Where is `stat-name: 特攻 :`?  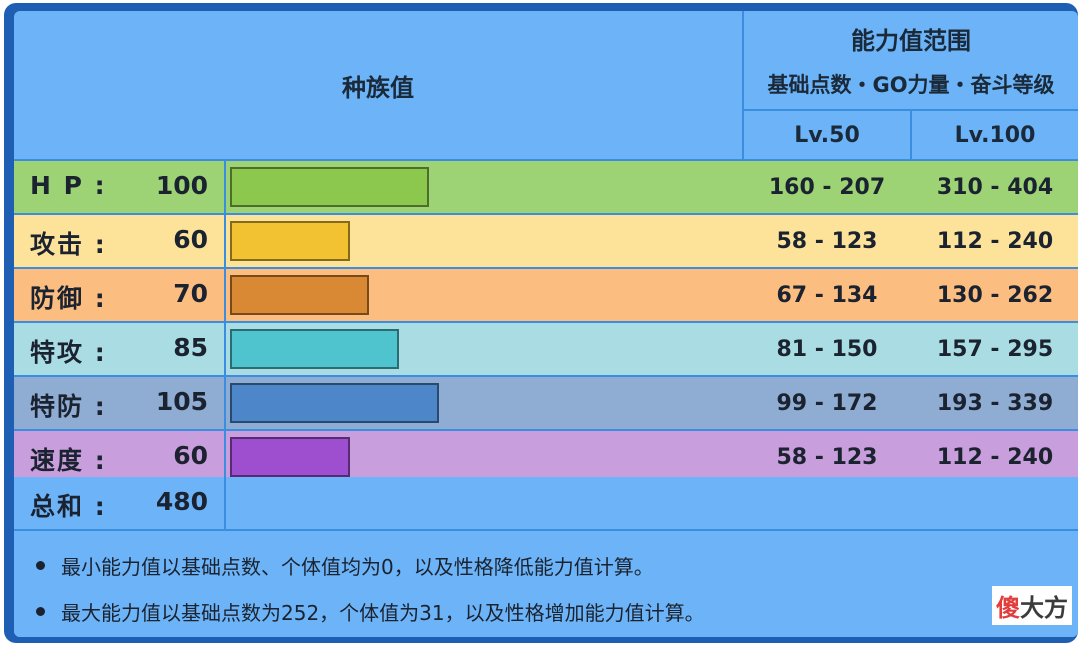
stat-name: 特攻 : is located at coordinates (68, 352).